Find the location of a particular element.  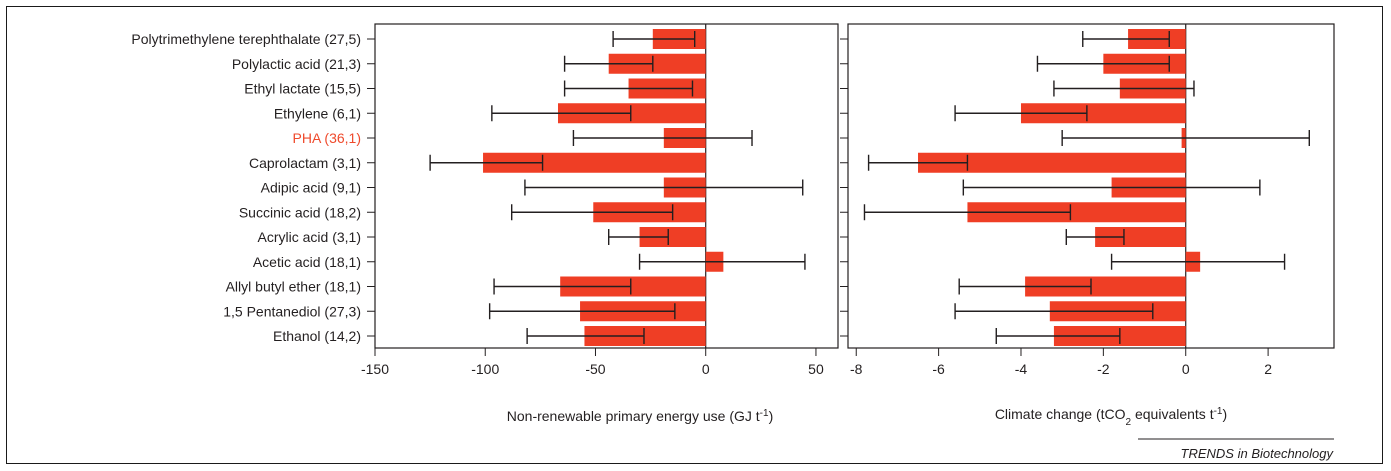

x-tick-label: -150 is located at coordinates (375, 369).